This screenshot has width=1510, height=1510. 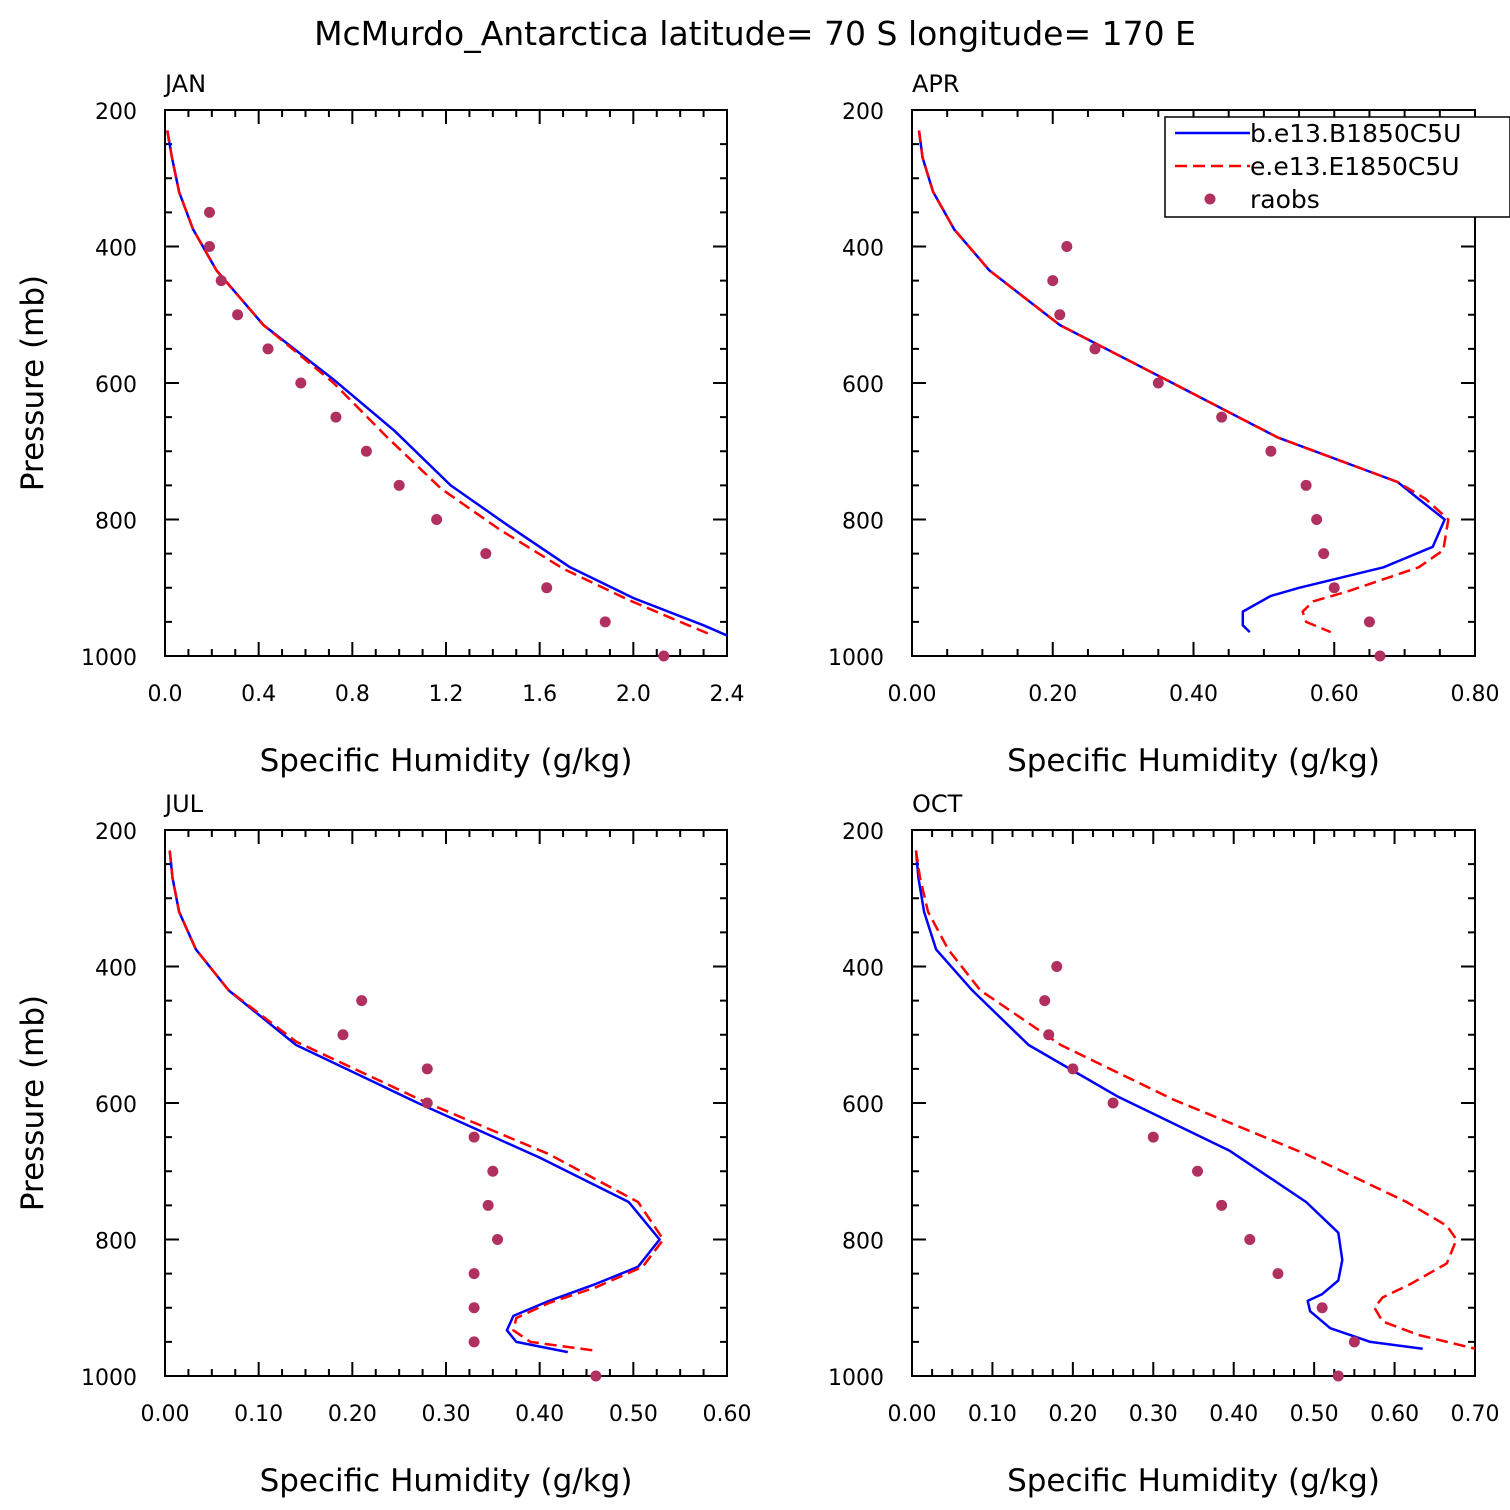 I want to click on legend-label: raobs, so click(x=1285, y=199).